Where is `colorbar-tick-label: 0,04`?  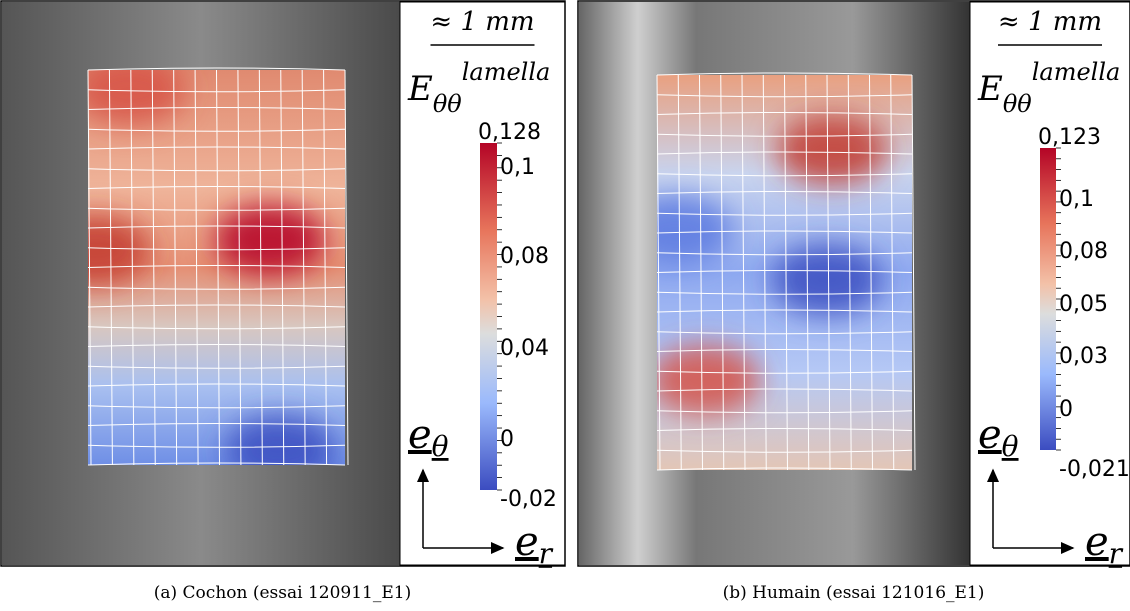 colorbar-tick-label: 0,04 is located at coordinates (524, 348).